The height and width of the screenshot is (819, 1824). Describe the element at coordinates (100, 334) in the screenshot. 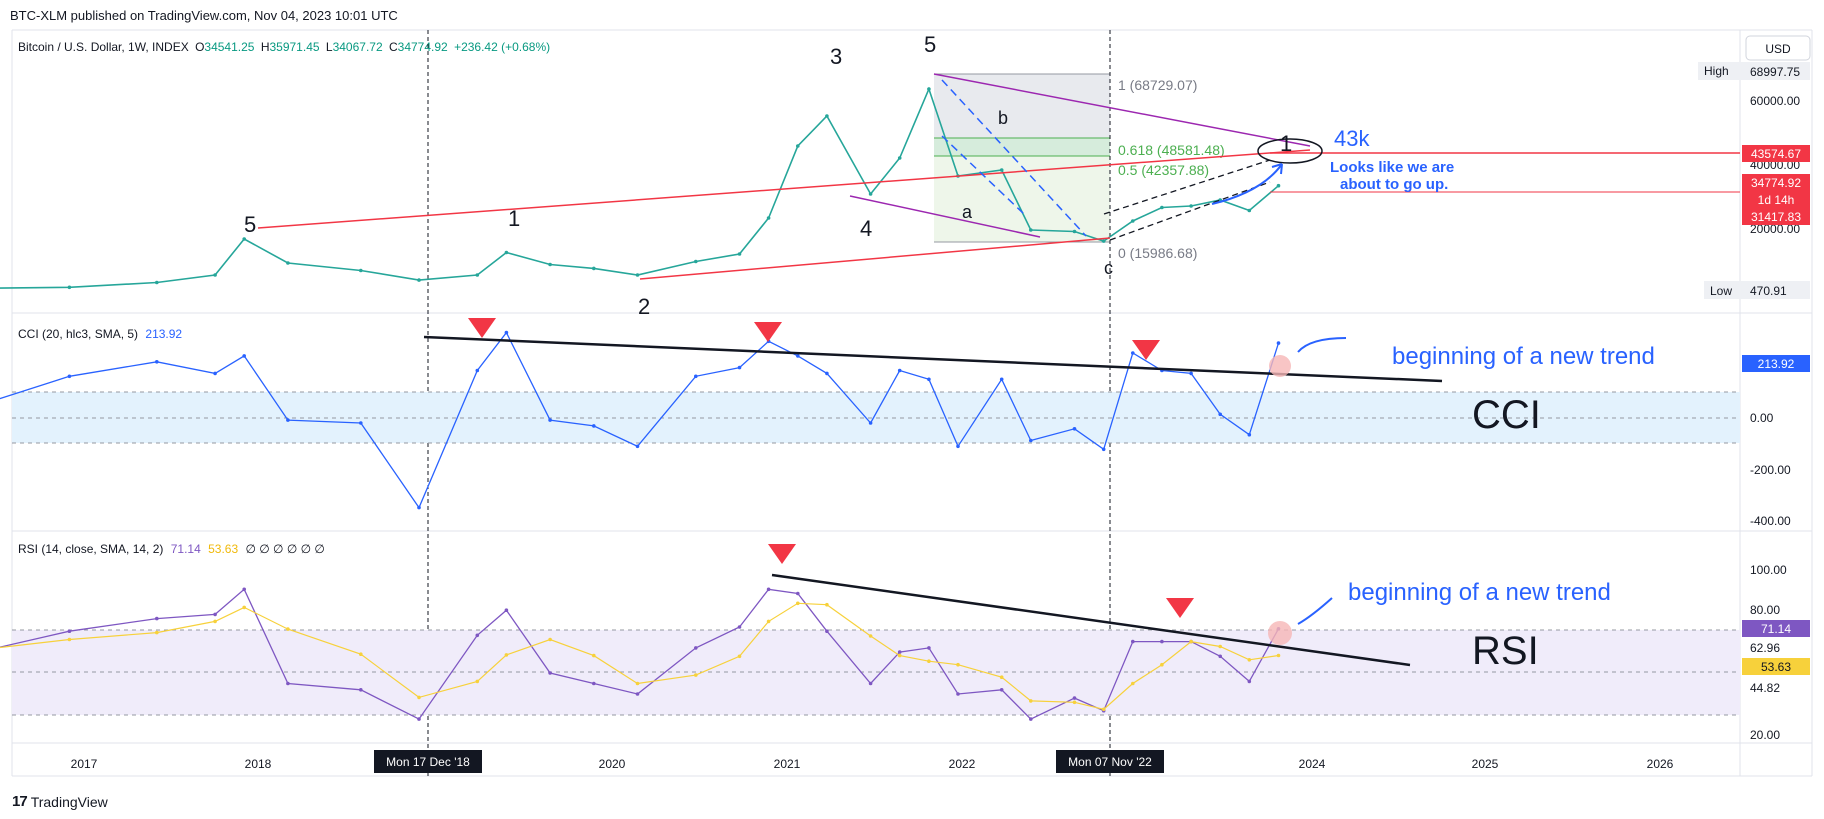

I see `cci-legend: CCI (20, hlc3, SMA, 5) 213.92` at that location.